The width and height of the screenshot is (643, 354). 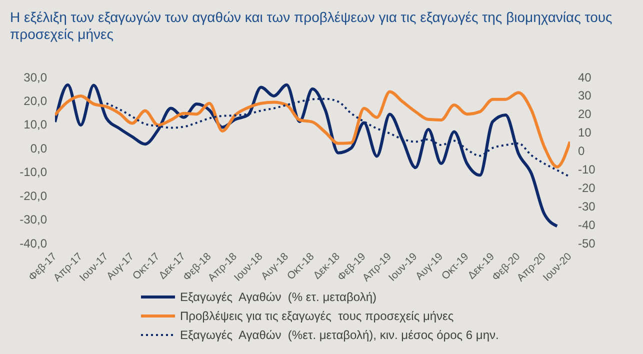 What do you see at coordinates (339, 335) in the screenshot?
I see `legend-label: Εξαγωγές Αγαθών (%ετ. μεταβολή), κιν. μέσος όρος 6 μην.` at bounding box center [339, 335].